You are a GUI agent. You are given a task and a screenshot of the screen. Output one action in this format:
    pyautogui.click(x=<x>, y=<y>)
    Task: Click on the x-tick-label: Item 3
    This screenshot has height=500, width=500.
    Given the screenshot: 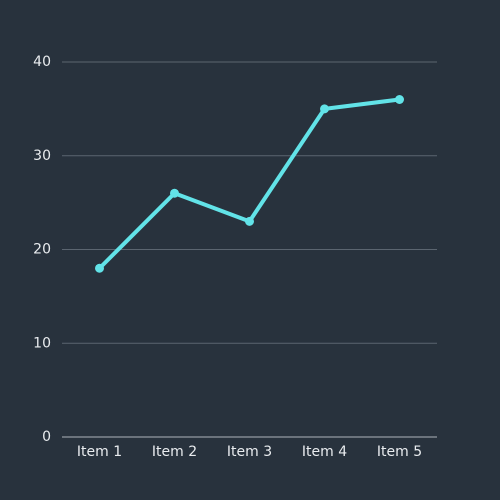 What is the action you would take?
    pyautogui.click(x=249, y=452)
    